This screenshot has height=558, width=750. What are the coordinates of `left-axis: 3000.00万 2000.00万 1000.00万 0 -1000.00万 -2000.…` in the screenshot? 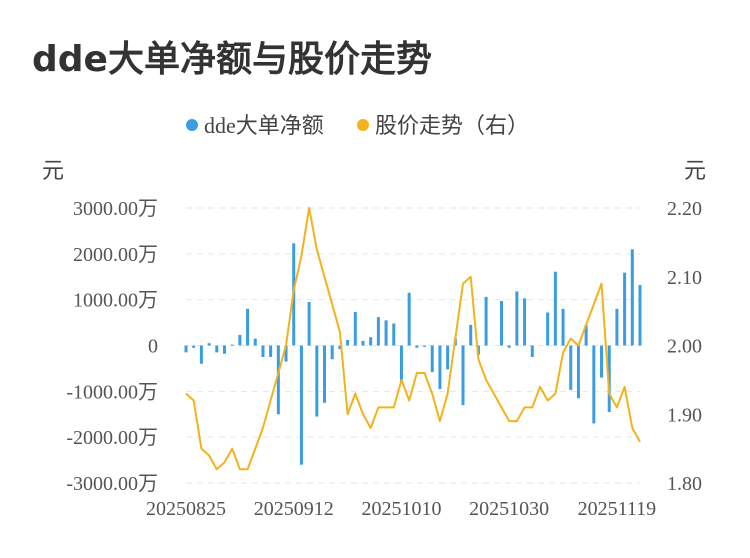 It's located at (112, 346).